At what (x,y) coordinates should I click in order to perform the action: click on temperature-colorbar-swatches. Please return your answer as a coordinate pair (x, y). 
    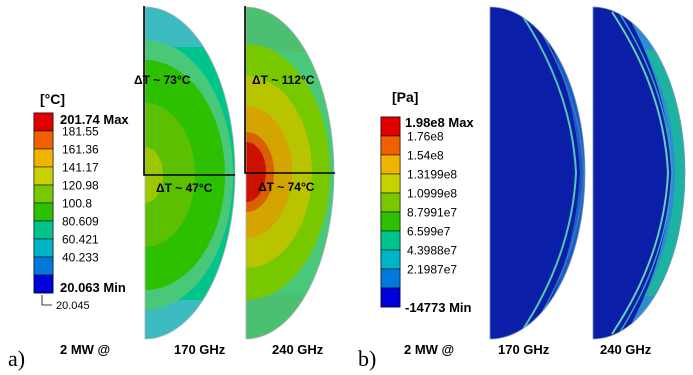
    Looking at the image, I should click on (43, 203).